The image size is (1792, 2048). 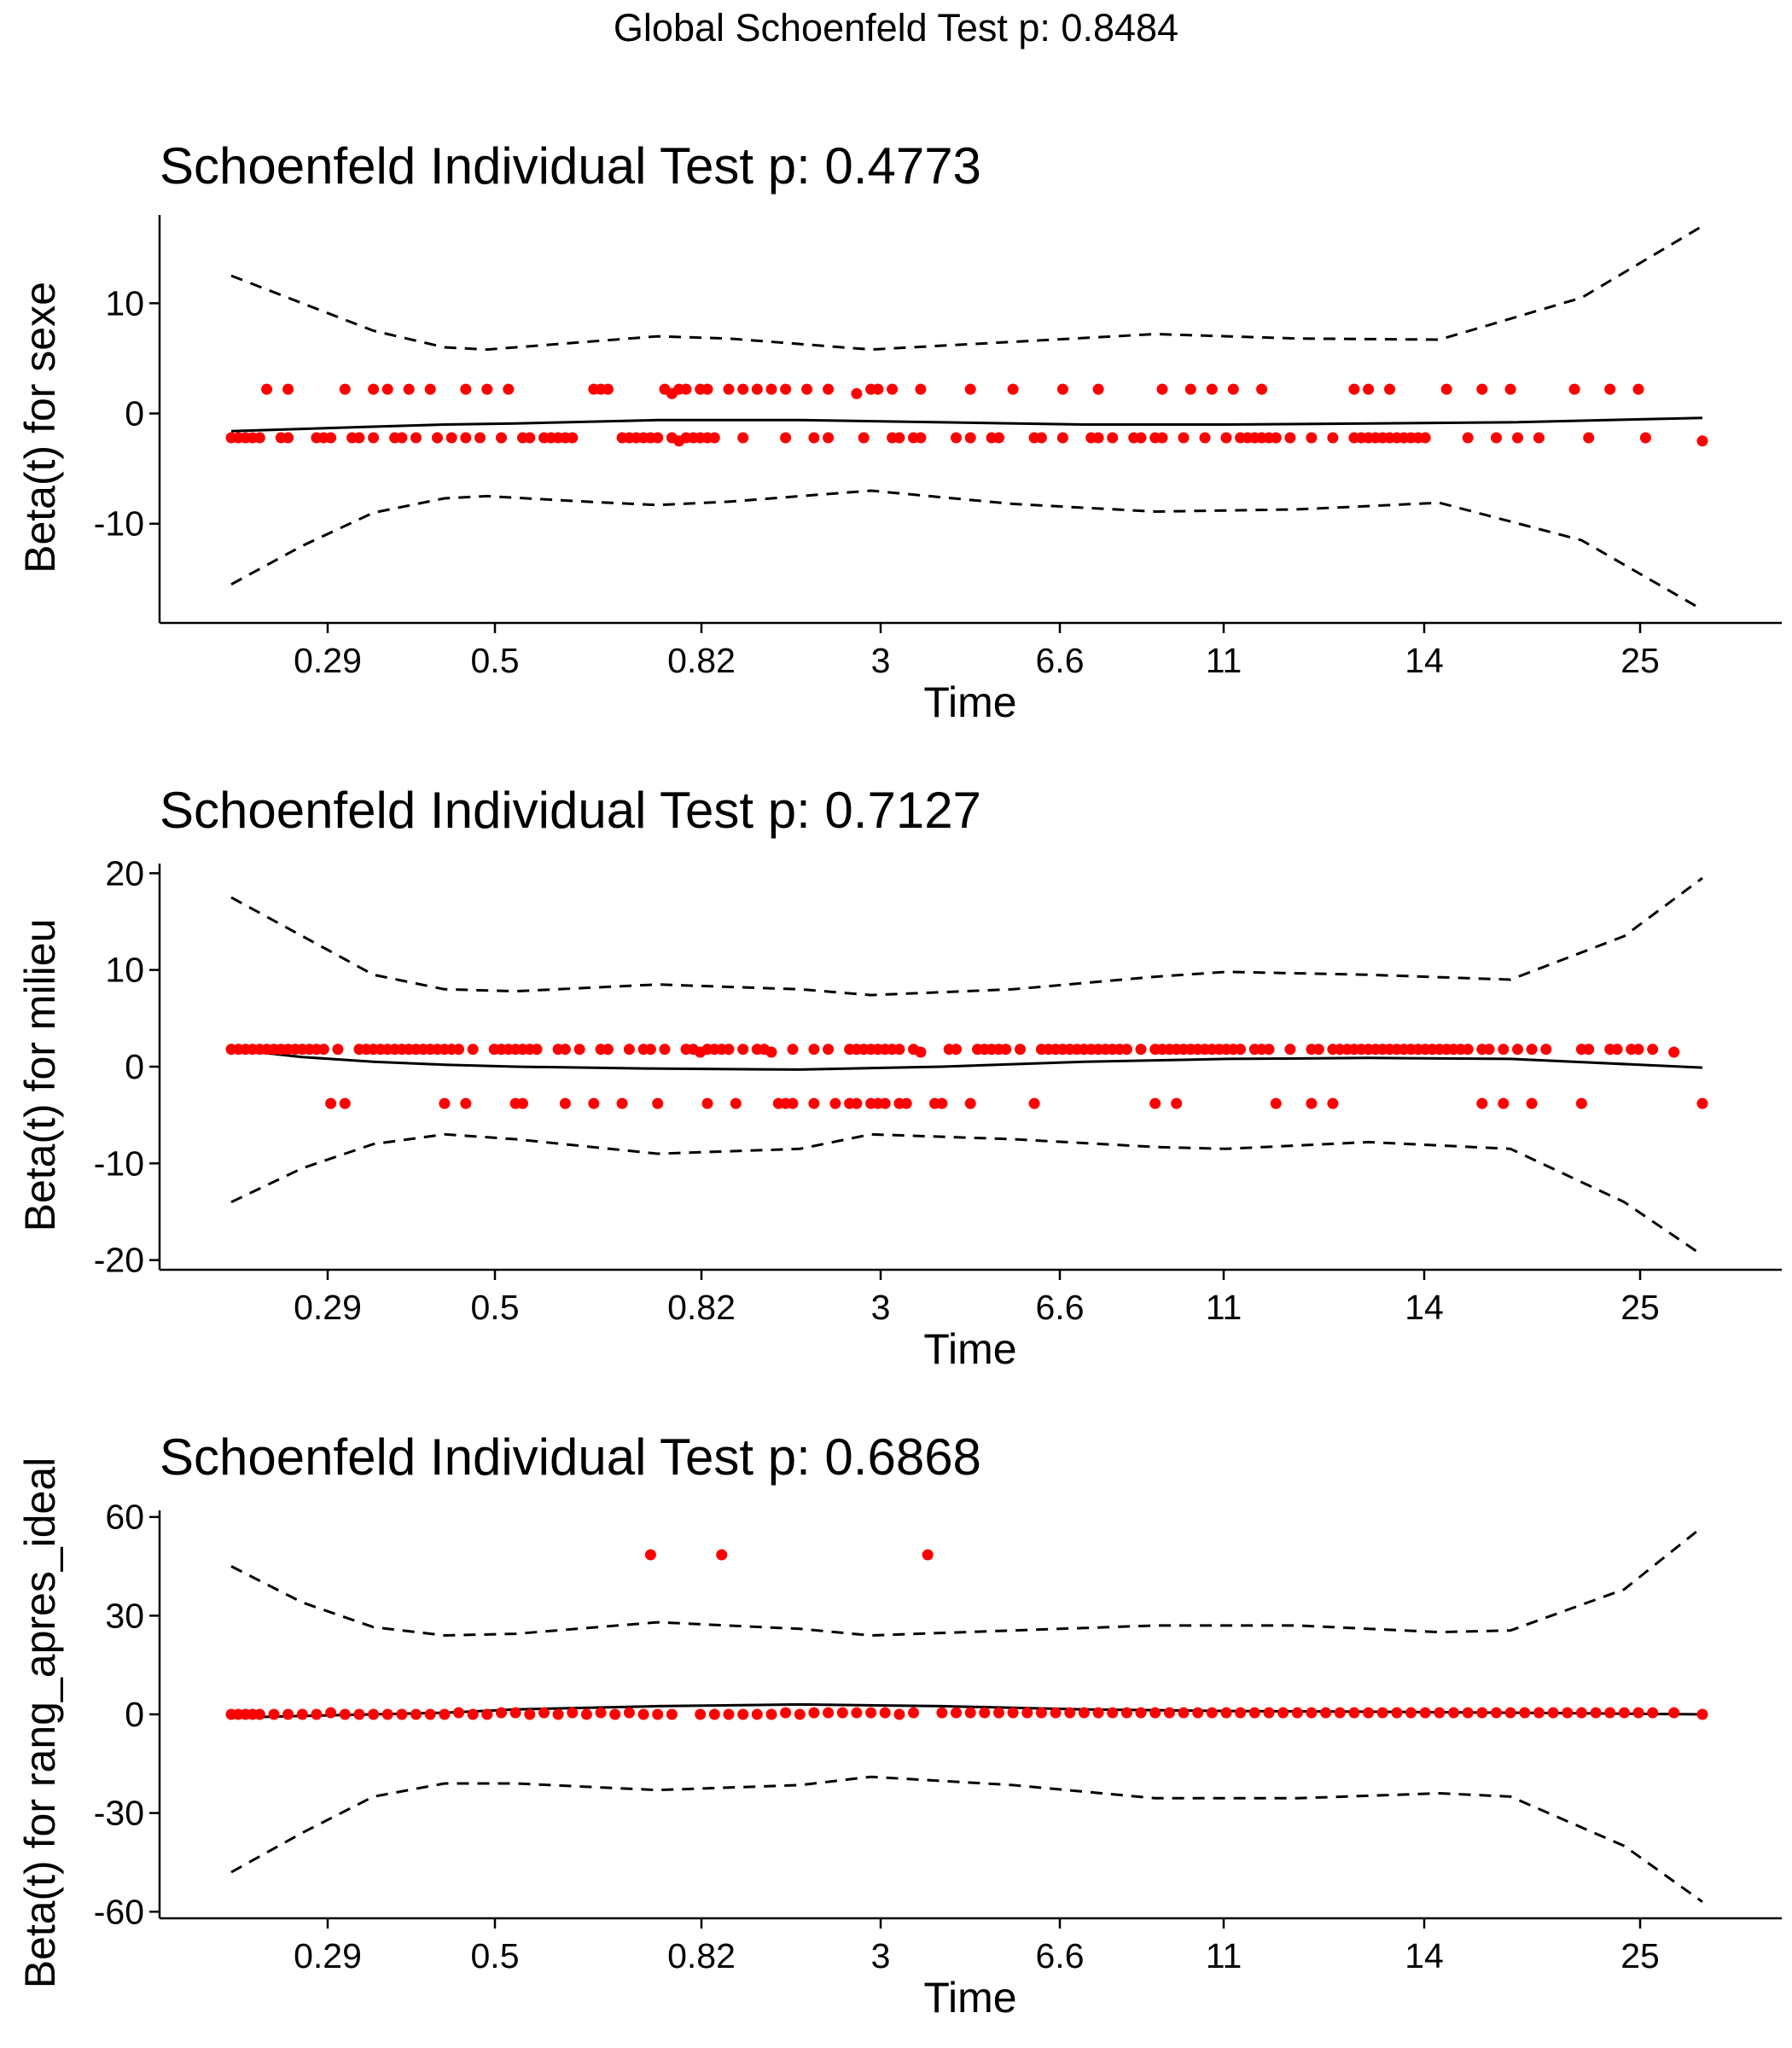 I want to click on ci-lower-line, so click(x=967, y=1839).